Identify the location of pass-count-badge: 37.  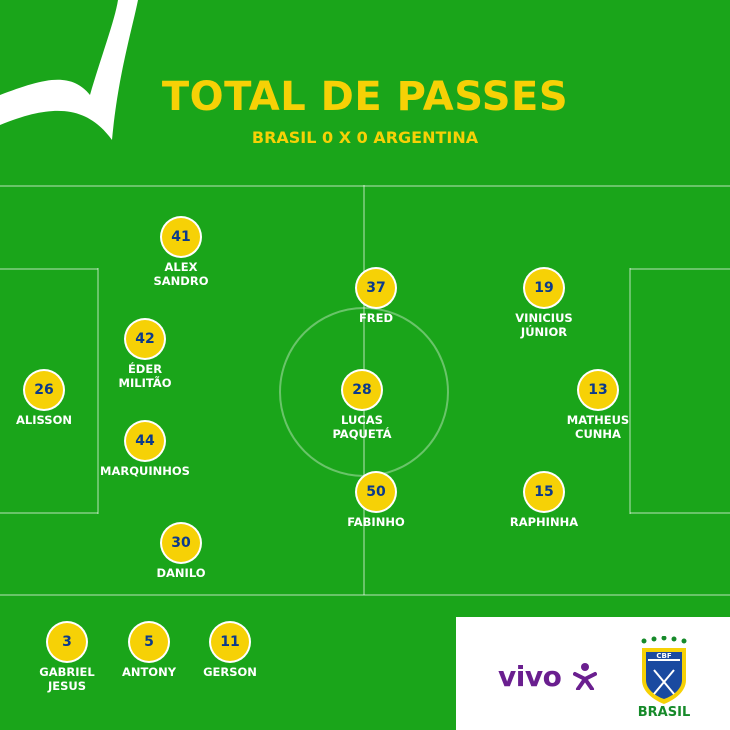
(376, 288).